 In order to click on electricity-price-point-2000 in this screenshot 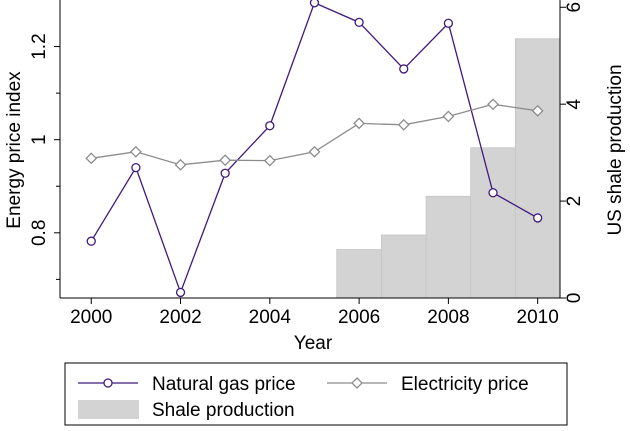, I will do `click(91, 158)`.